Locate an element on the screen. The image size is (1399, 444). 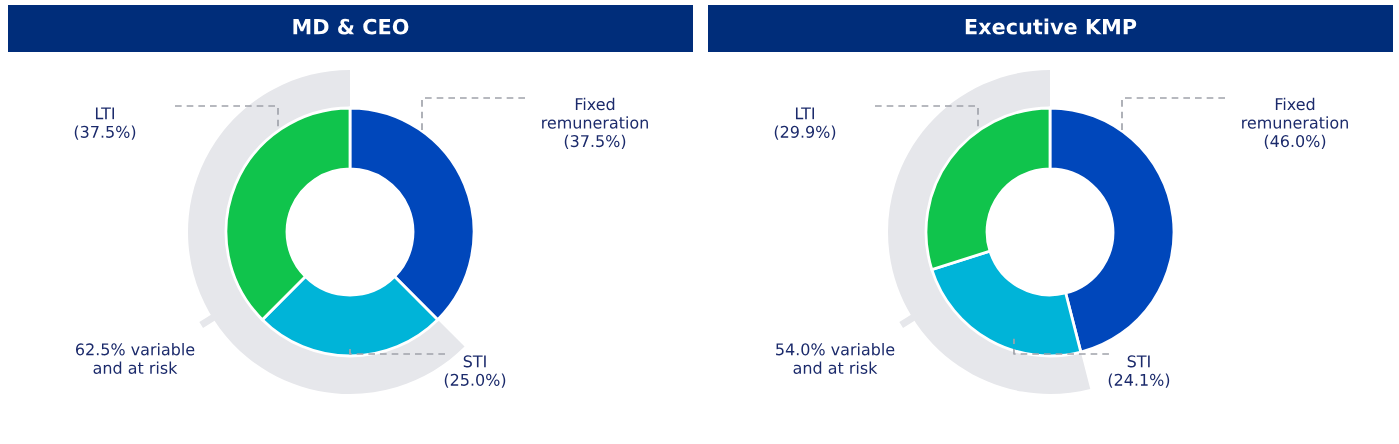
chart-title: MD & CEO is located at coordinates (351, 26).